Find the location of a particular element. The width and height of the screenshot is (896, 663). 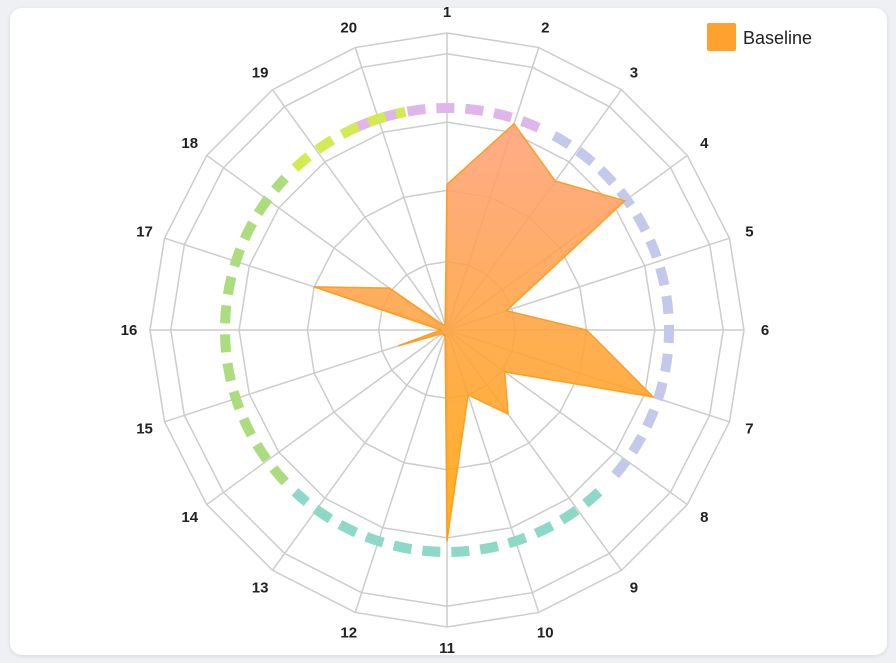

axis-label-13: 13 is located at coordinates (260, 587).